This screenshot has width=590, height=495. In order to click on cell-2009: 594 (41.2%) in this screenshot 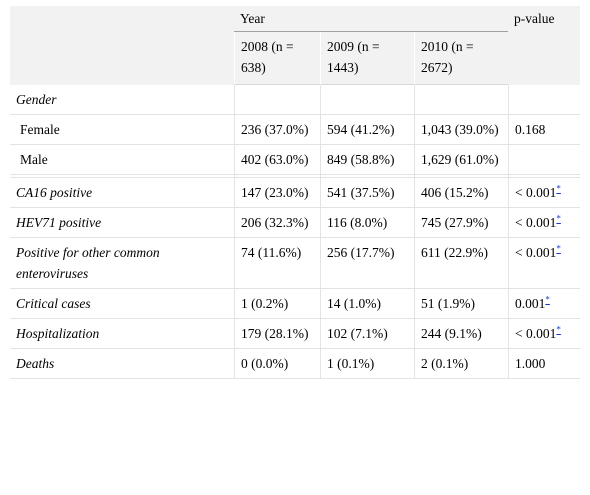, I will do `click(367, 130)`.